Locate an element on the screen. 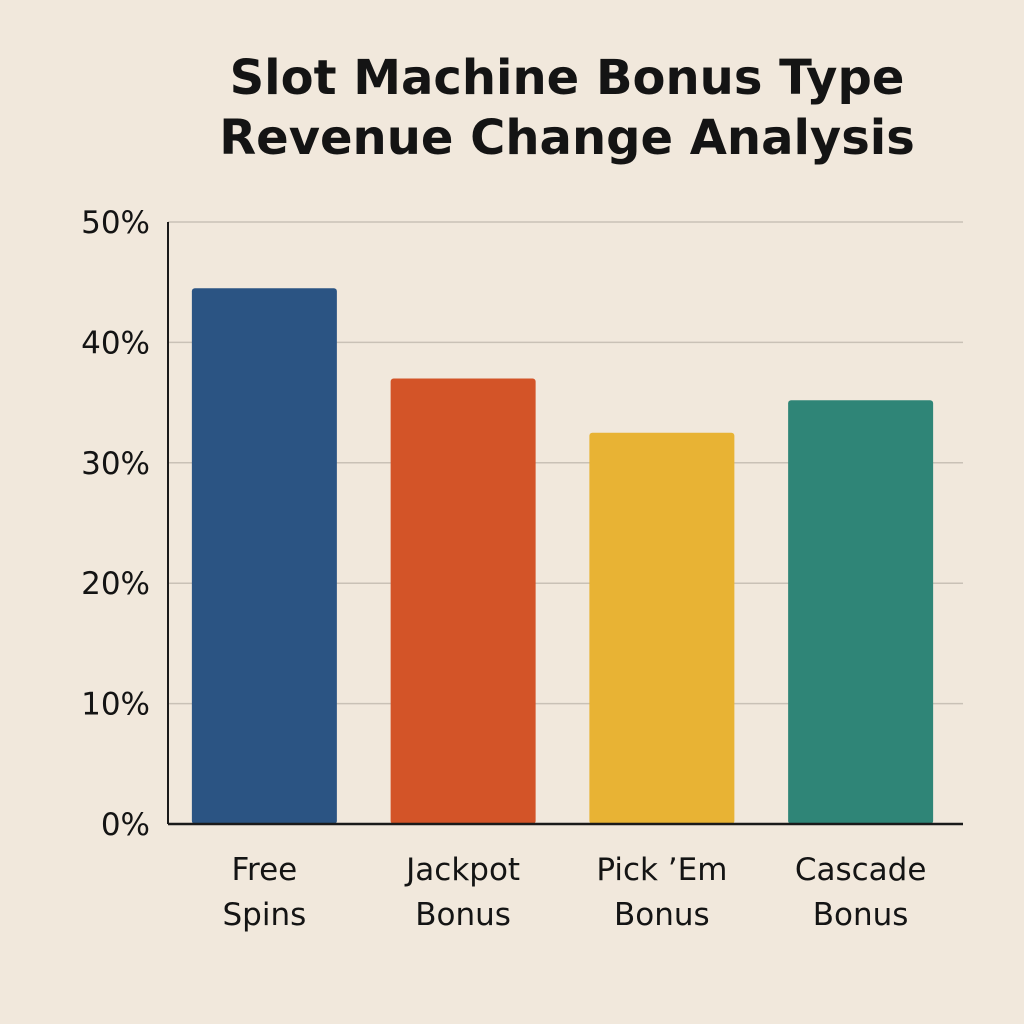 The image size is (1024, 1024). y-tick-label: 0% is located at coordinates (125, 825).